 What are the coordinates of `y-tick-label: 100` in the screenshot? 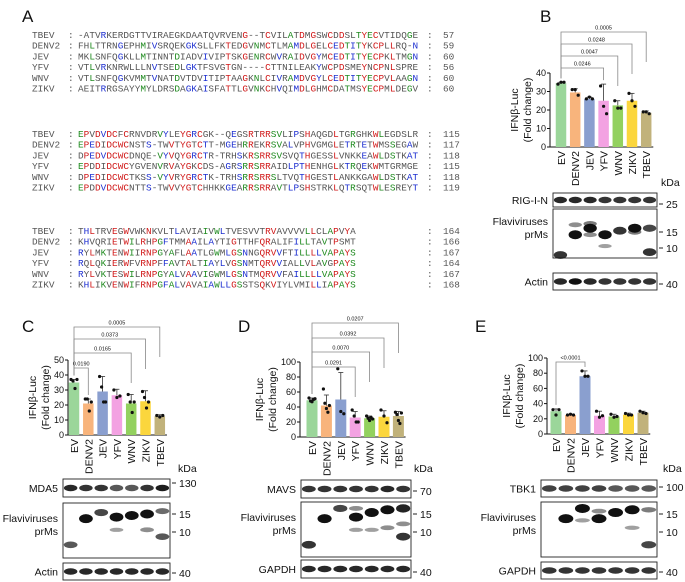 It's located at (288, 362).